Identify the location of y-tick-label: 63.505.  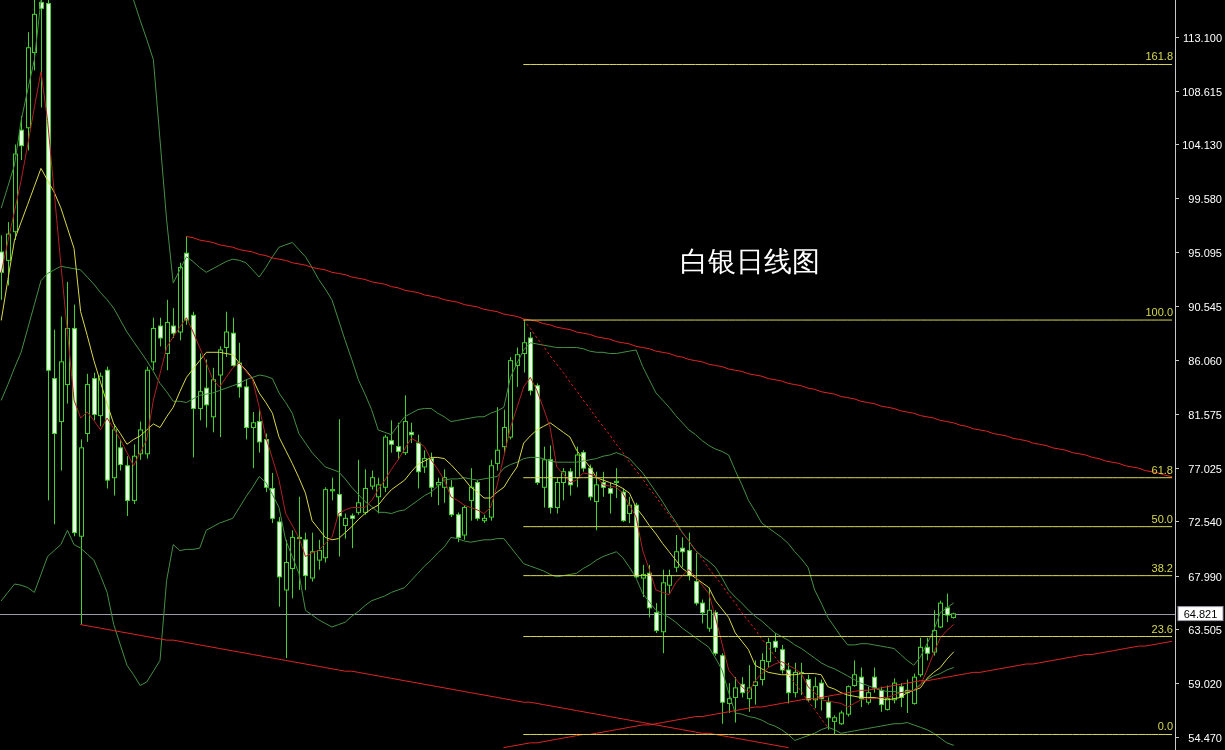
(1205, 629).